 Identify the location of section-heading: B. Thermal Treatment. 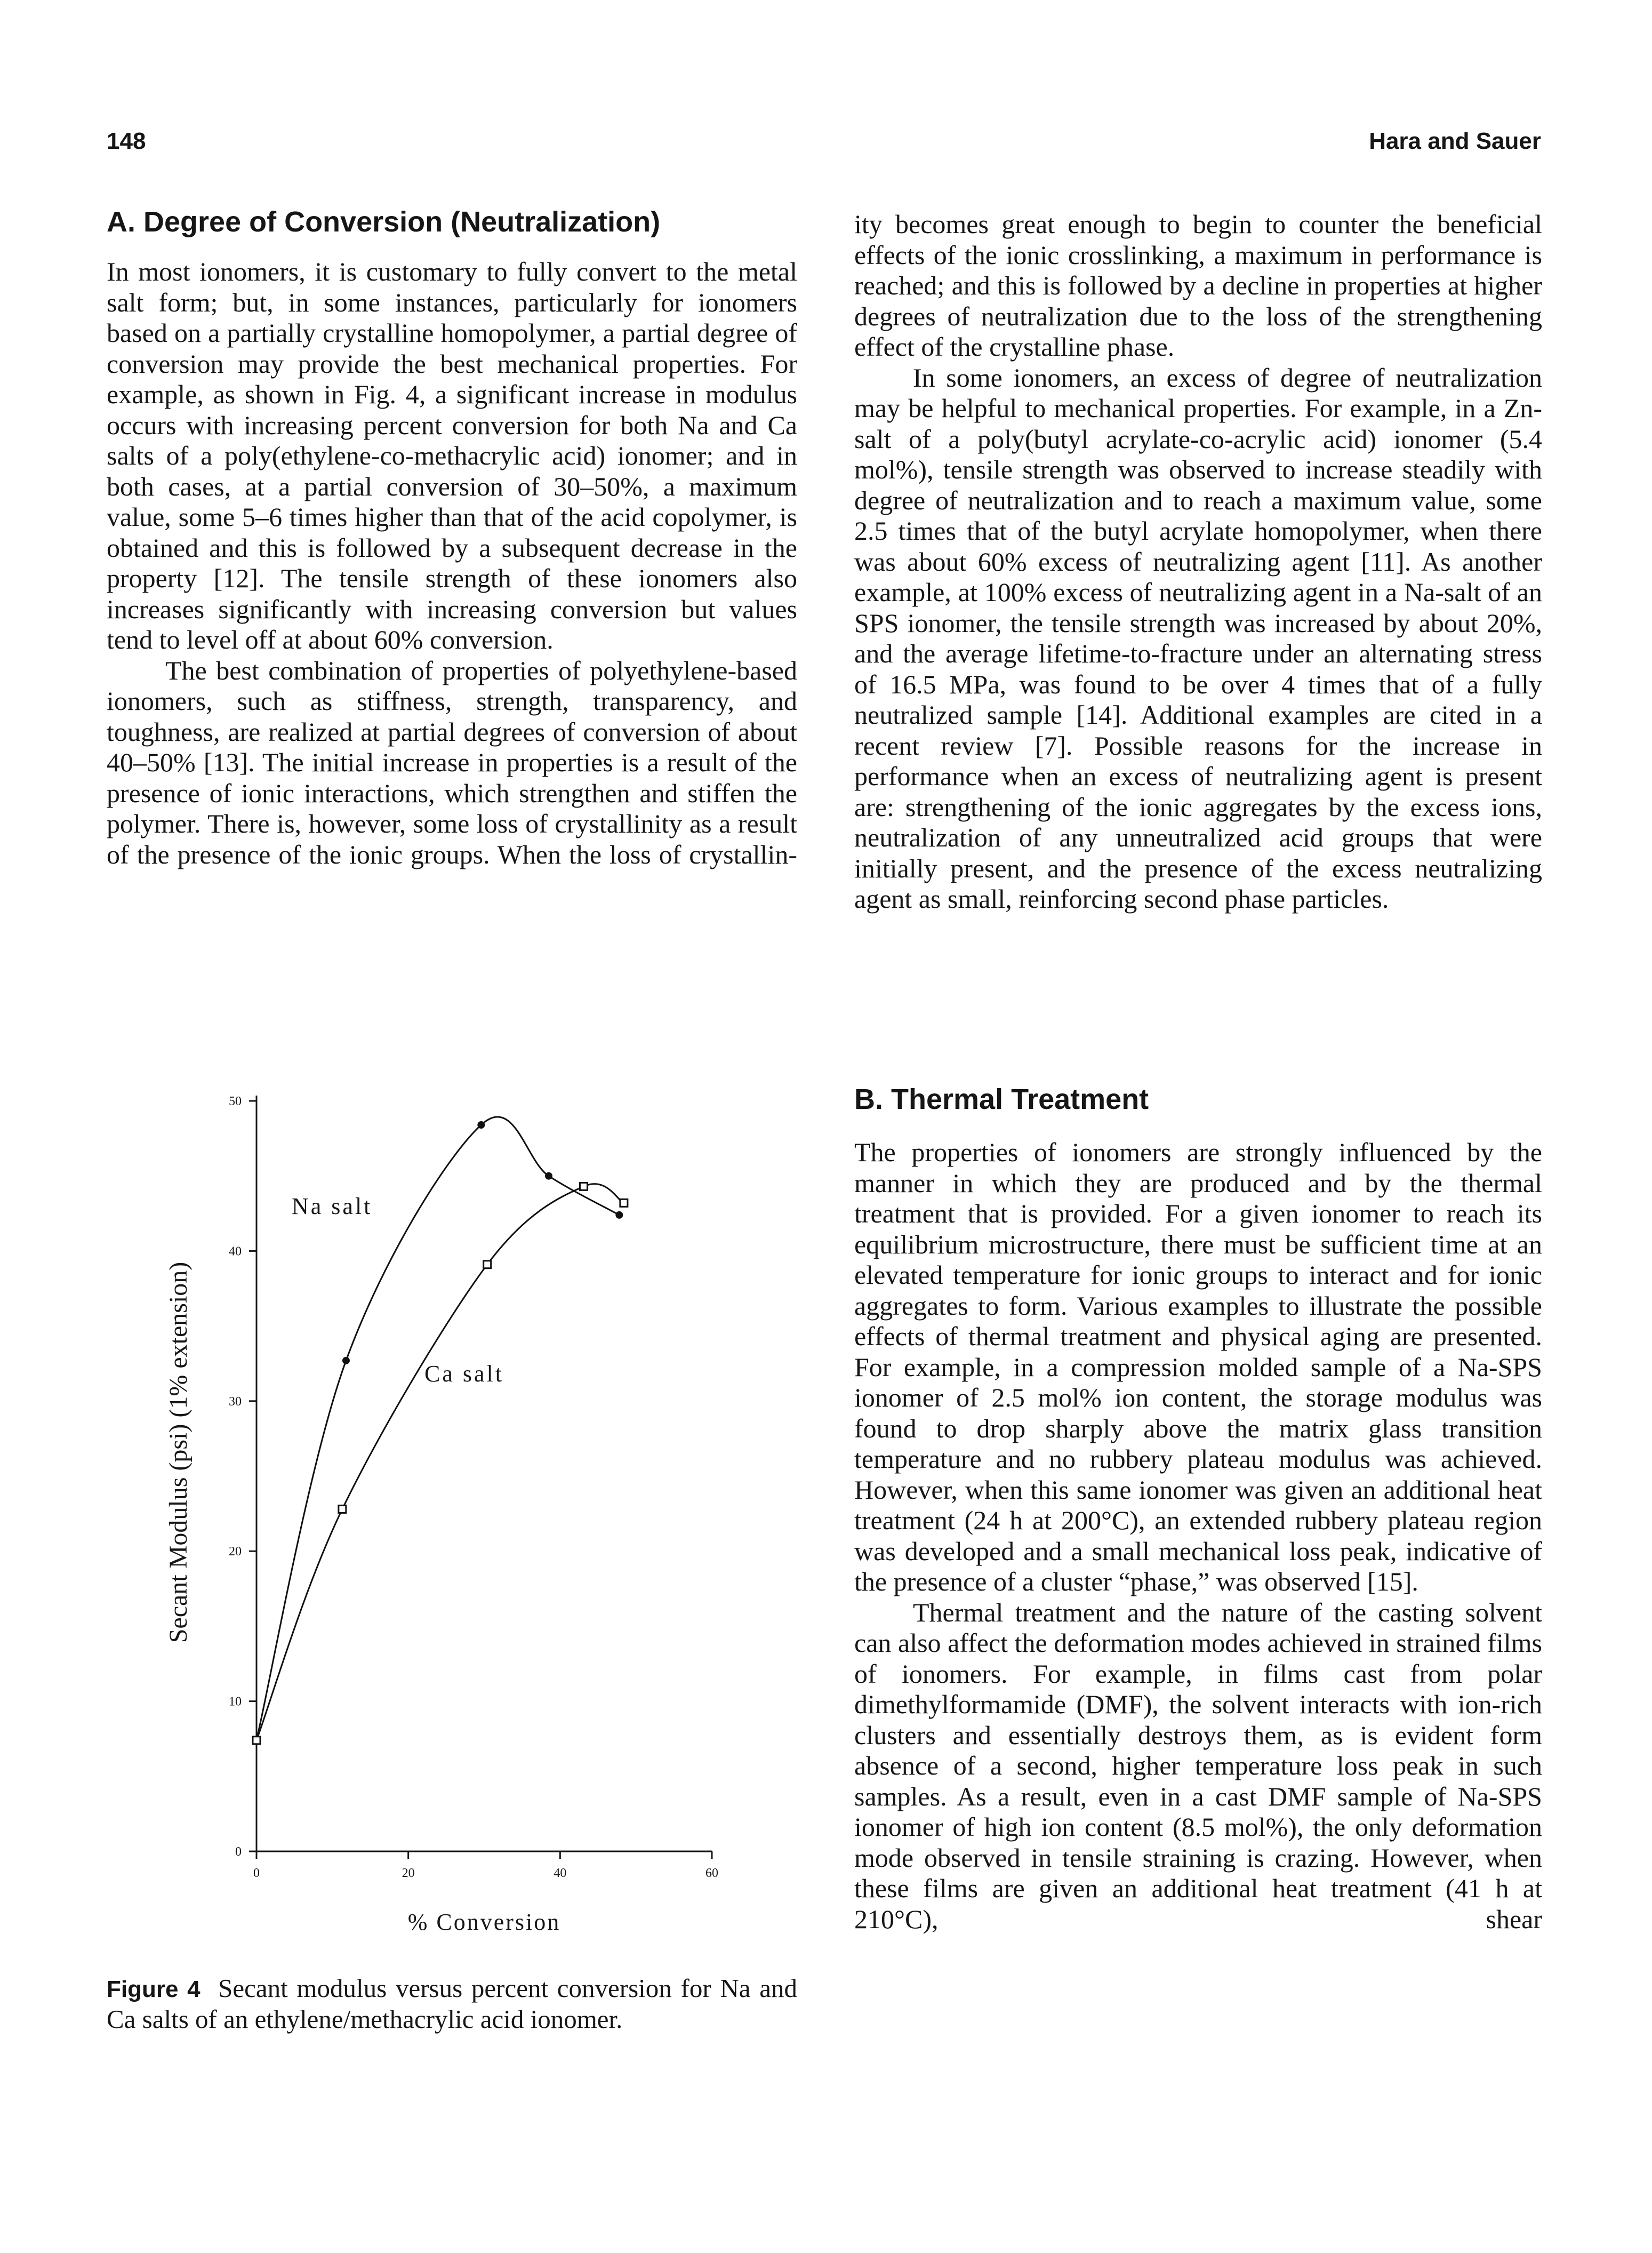
(1001, 1099).